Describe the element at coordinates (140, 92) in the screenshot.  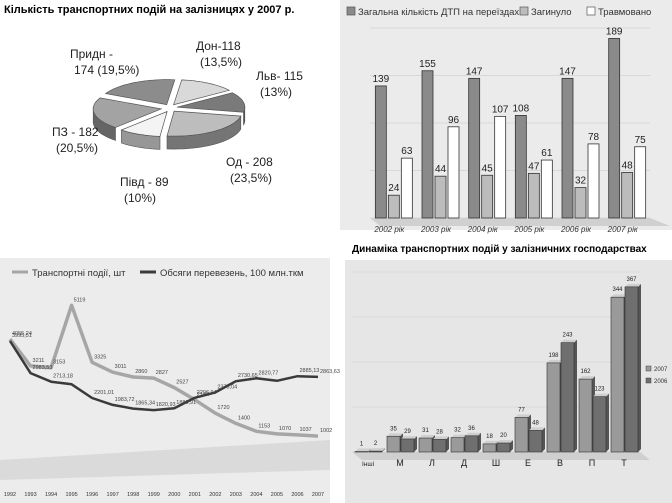
I see `pie-slice-Придн` at that location.